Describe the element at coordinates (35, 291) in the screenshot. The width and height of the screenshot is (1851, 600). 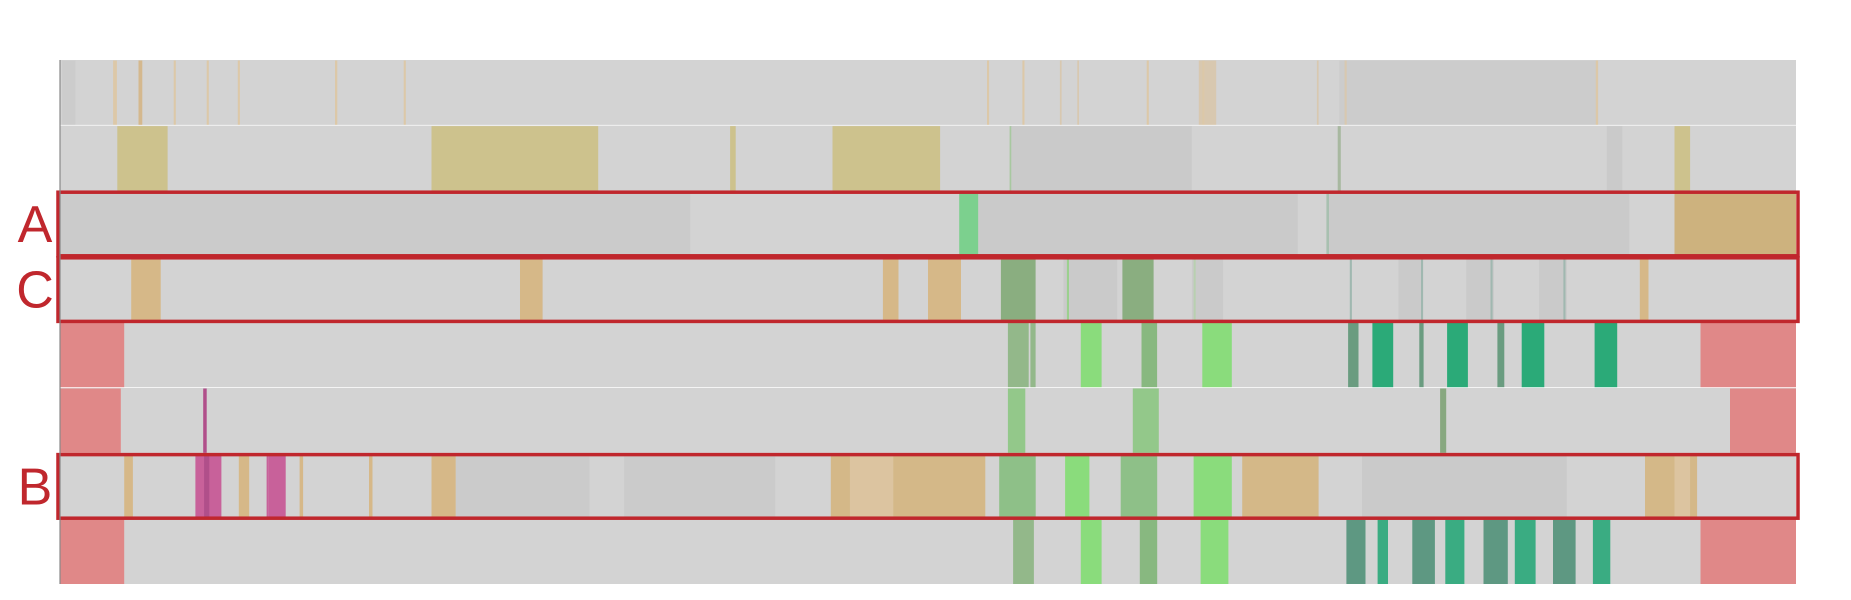
I see `row-label: C` at that location.